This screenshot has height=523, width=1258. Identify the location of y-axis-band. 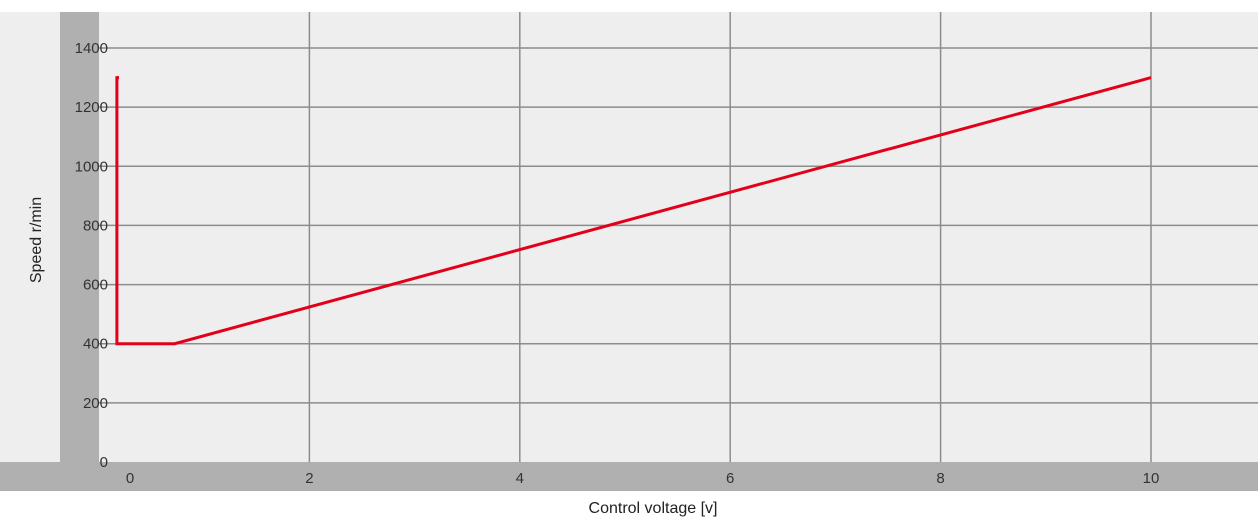
(79, 237).